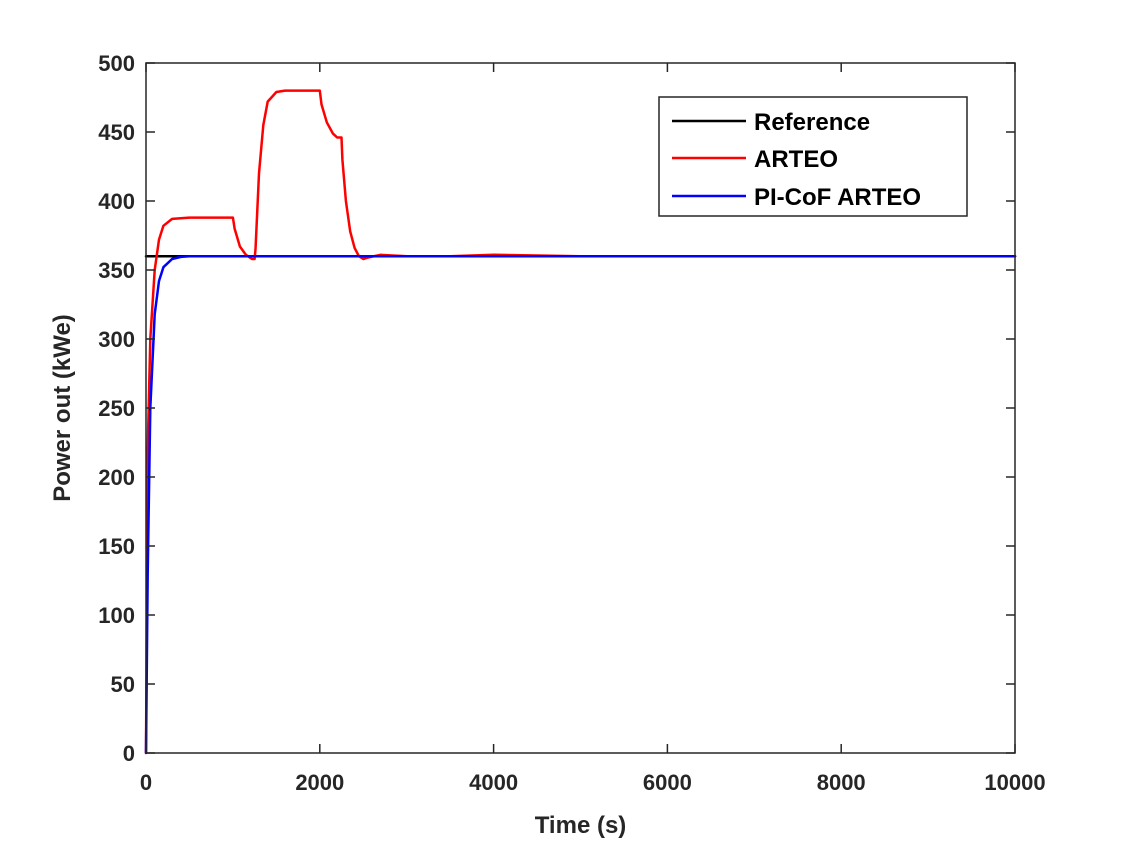 This screenshot has height=846, width=1123. Describe the element at coordinates (62, 408) in the screenshot. I see `y-axis-label: Power out (kWe)` at that location.